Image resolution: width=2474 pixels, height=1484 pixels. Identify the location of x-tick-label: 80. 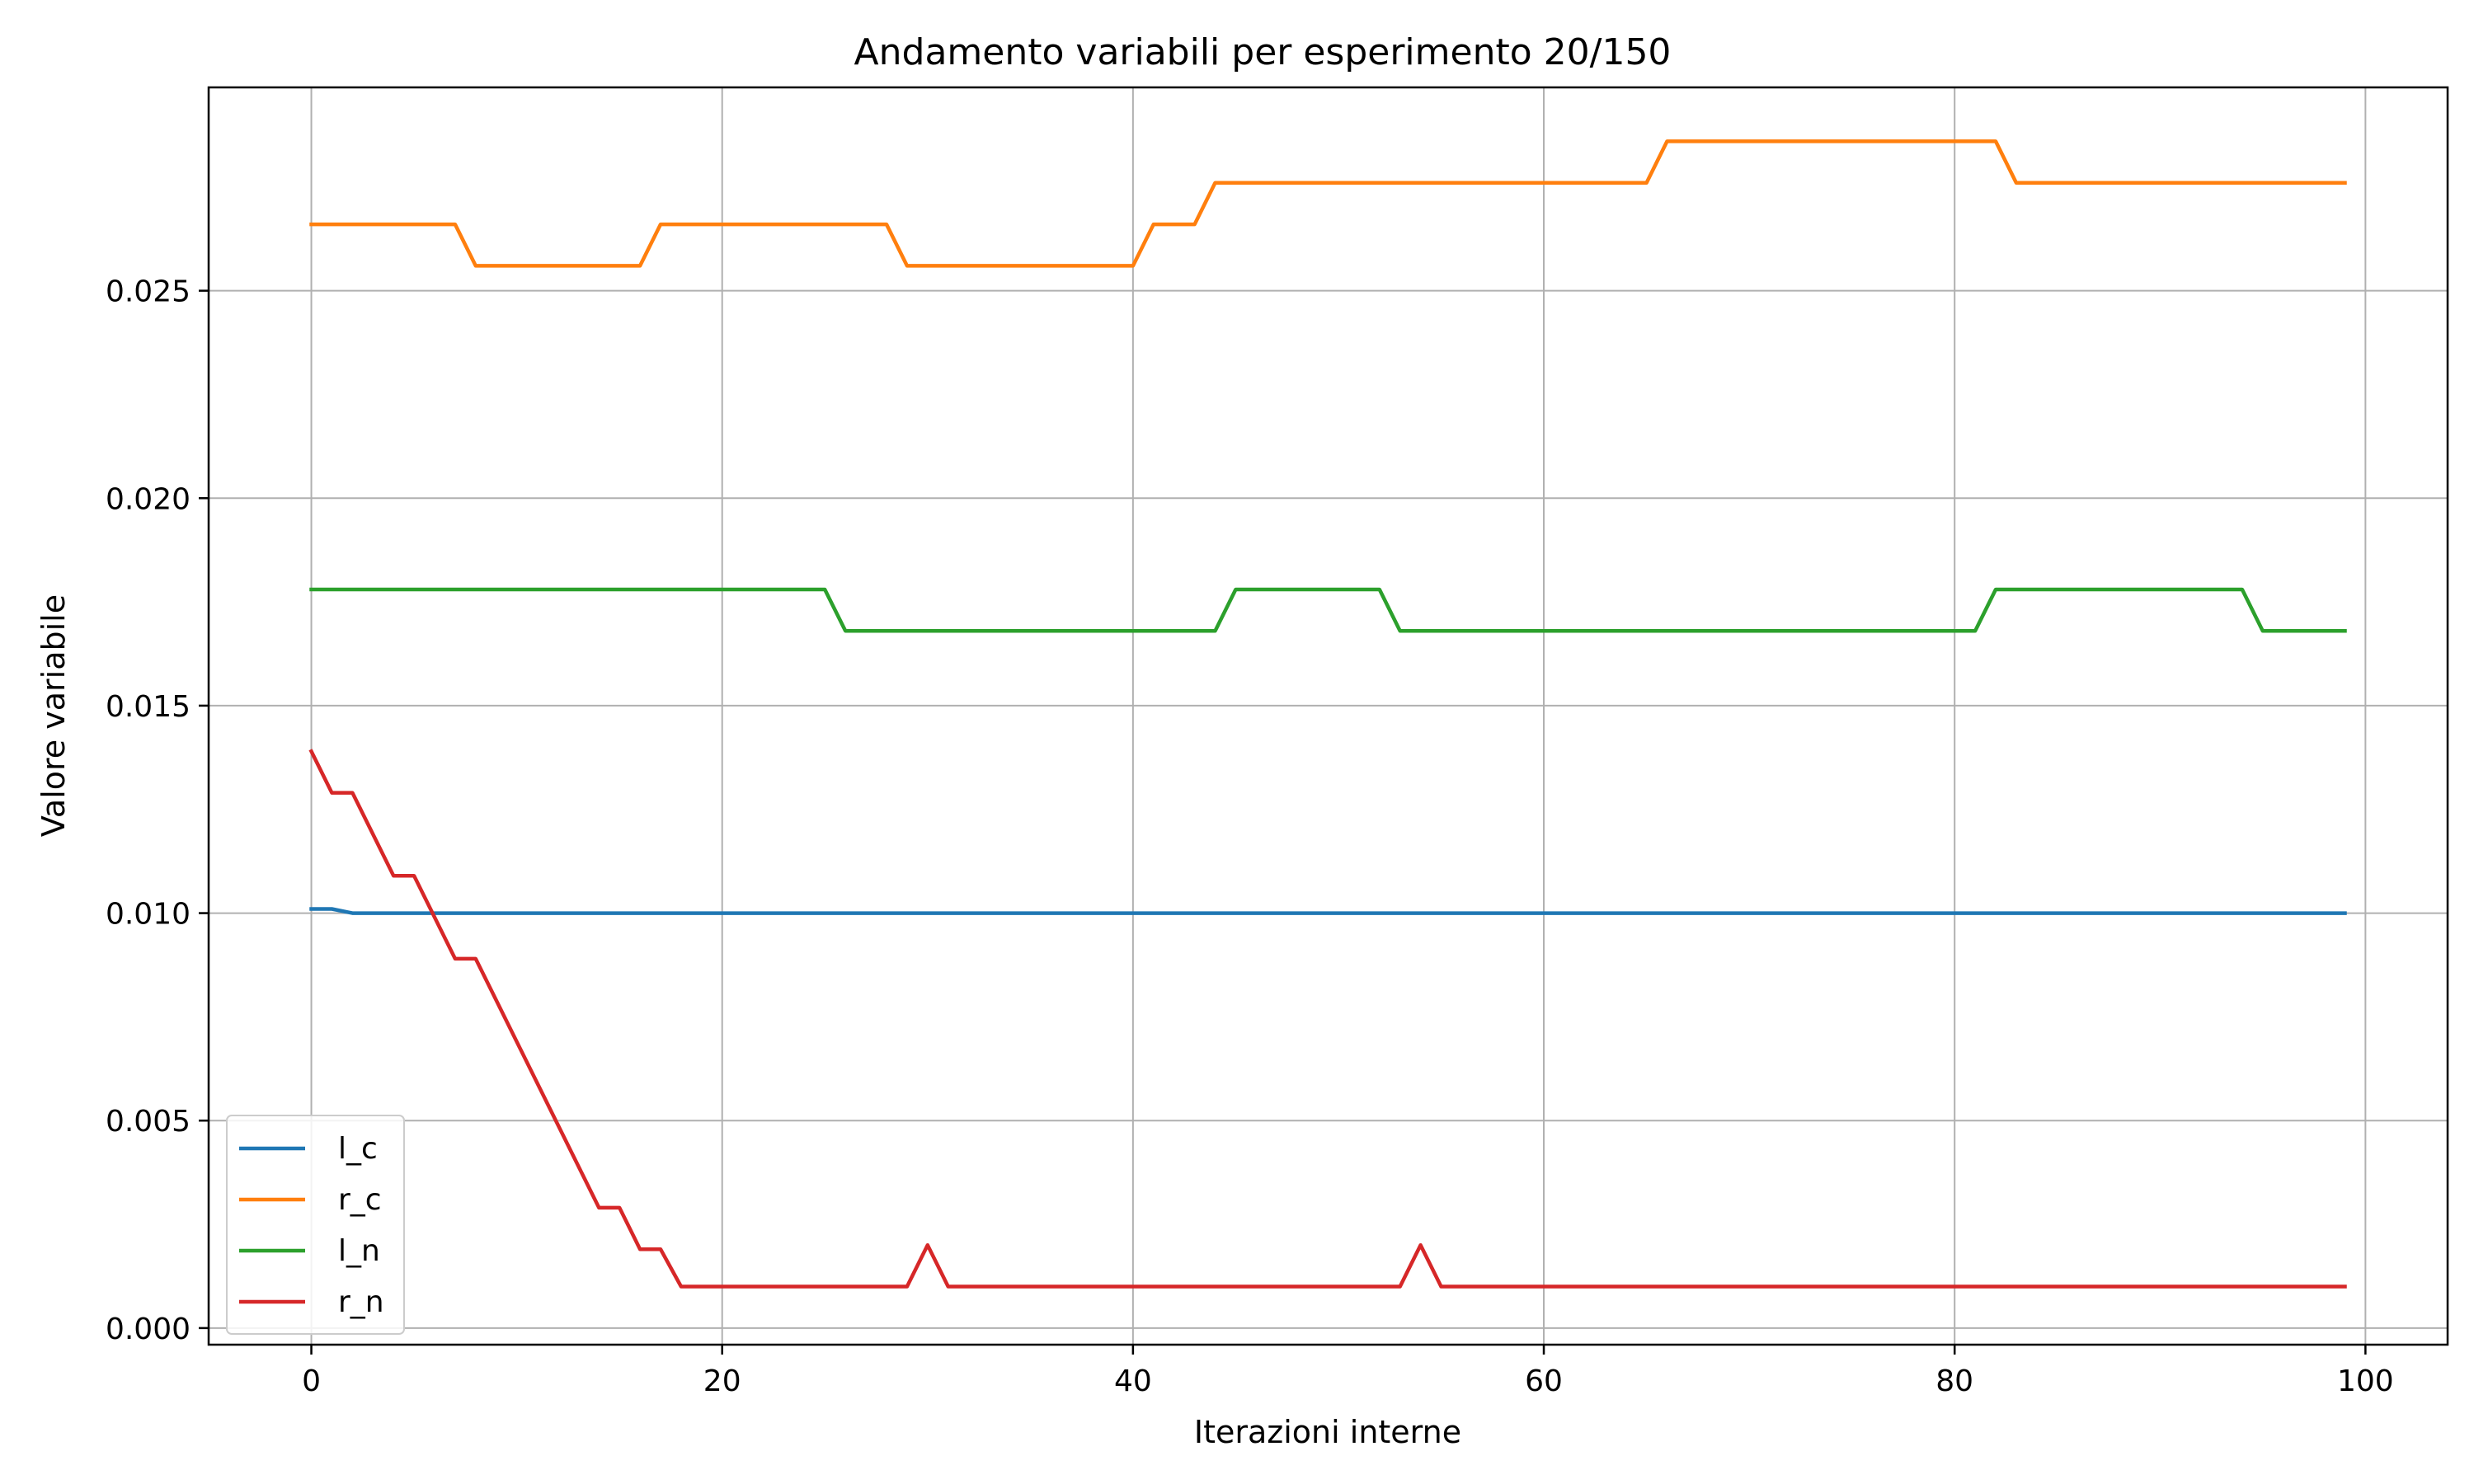
(1954, 1381).